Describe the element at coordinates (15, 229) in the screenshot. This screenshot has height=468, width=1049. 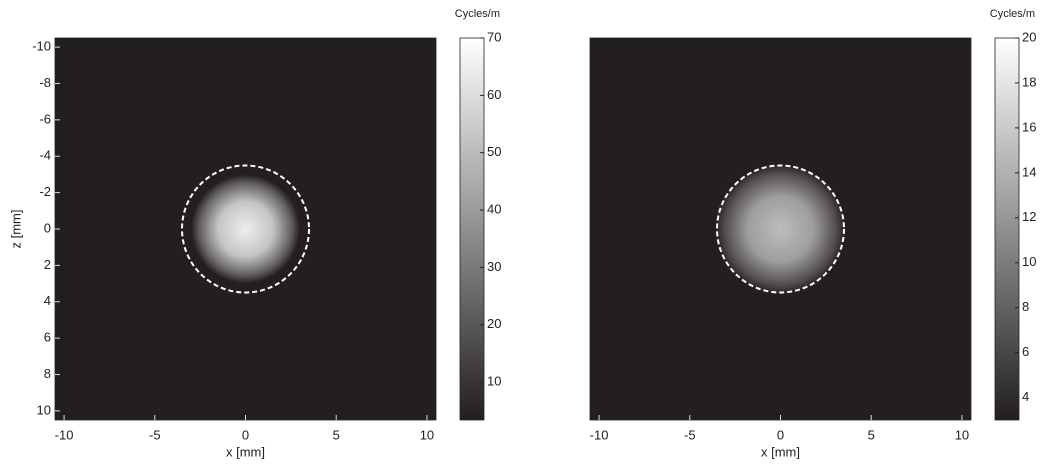
I see `y-axis-label: z [mm]` at that location.